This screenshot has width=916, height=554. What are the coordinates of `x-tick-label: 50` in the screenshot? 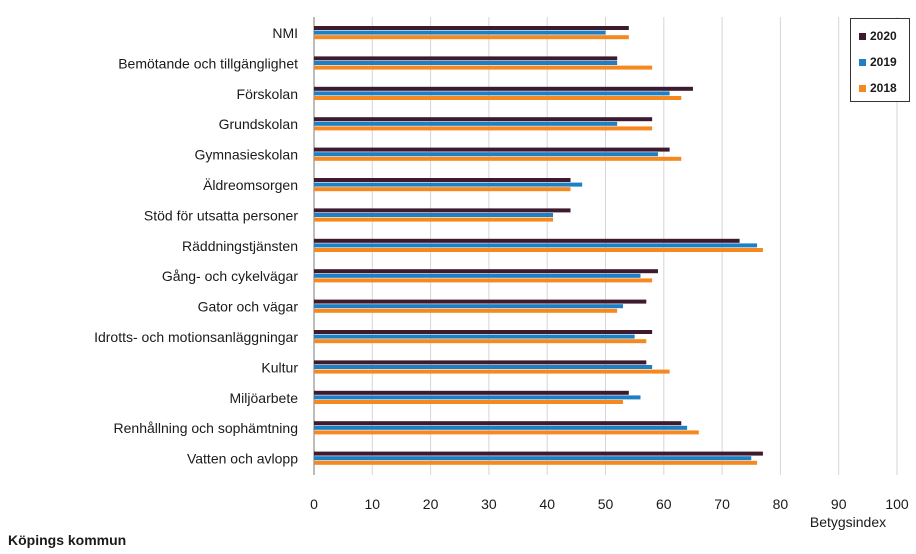 It's located at (606, 504).